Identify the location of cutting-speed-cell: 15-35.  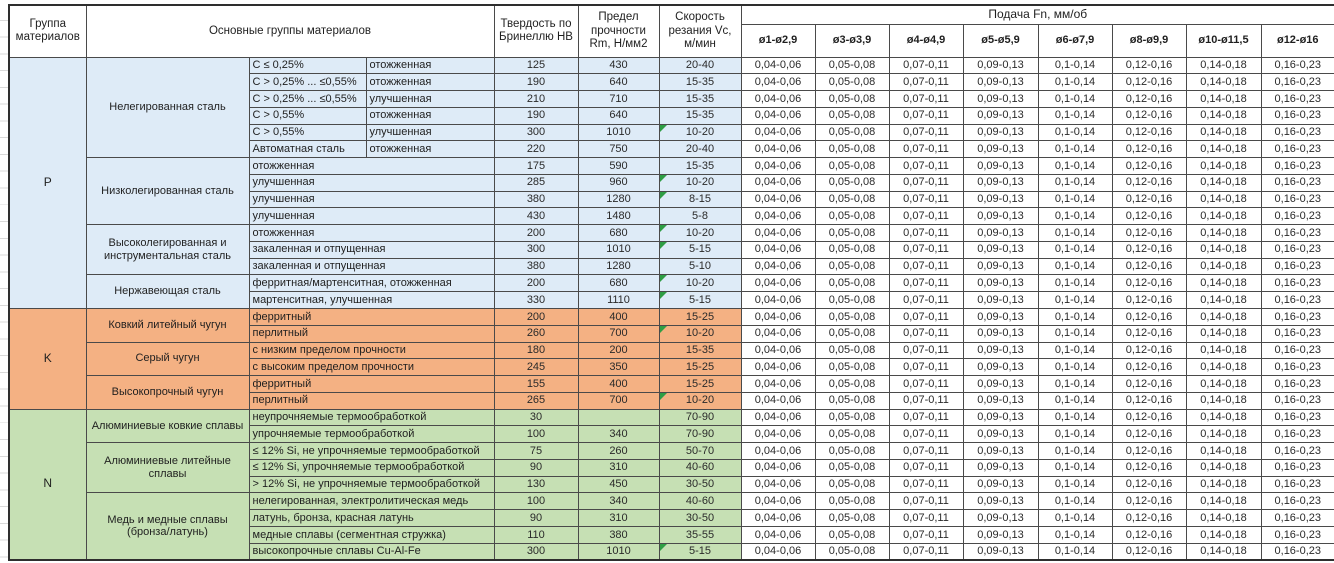
(700, 99).